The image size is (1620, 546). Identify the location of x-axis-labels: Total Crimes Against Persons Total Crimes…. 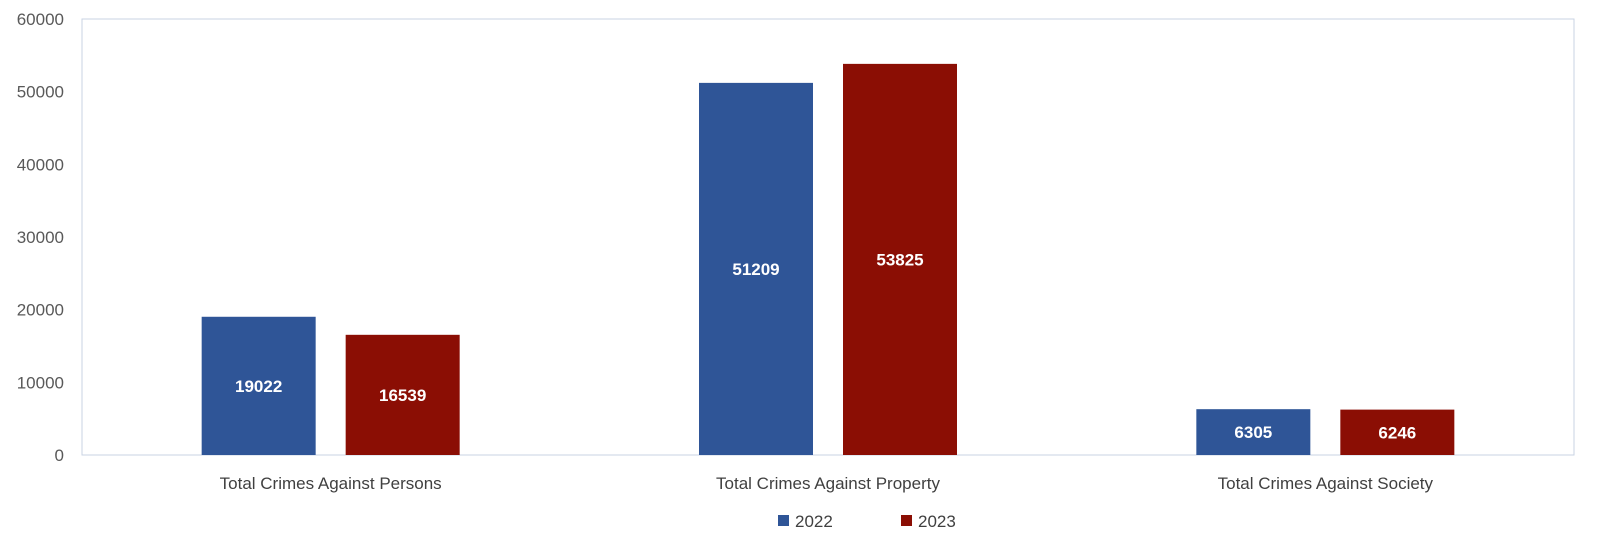
(827, 483).